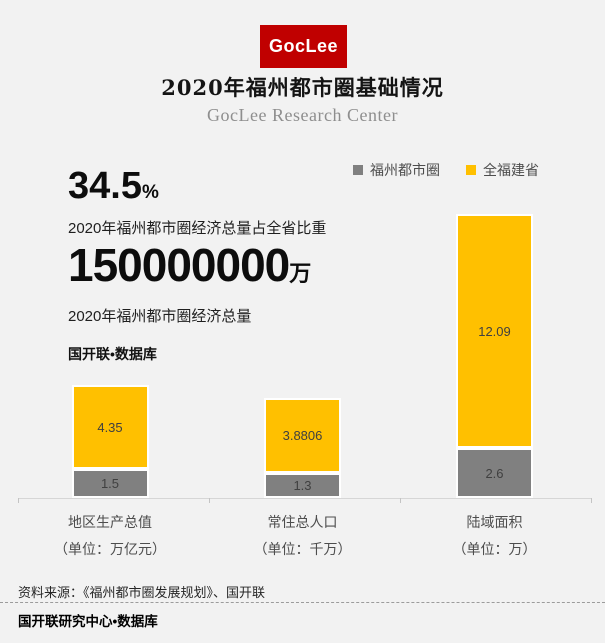  Describe the element at coordinates (150, 192) in the screenshot. I see `stat-share-unit: %` at that location.